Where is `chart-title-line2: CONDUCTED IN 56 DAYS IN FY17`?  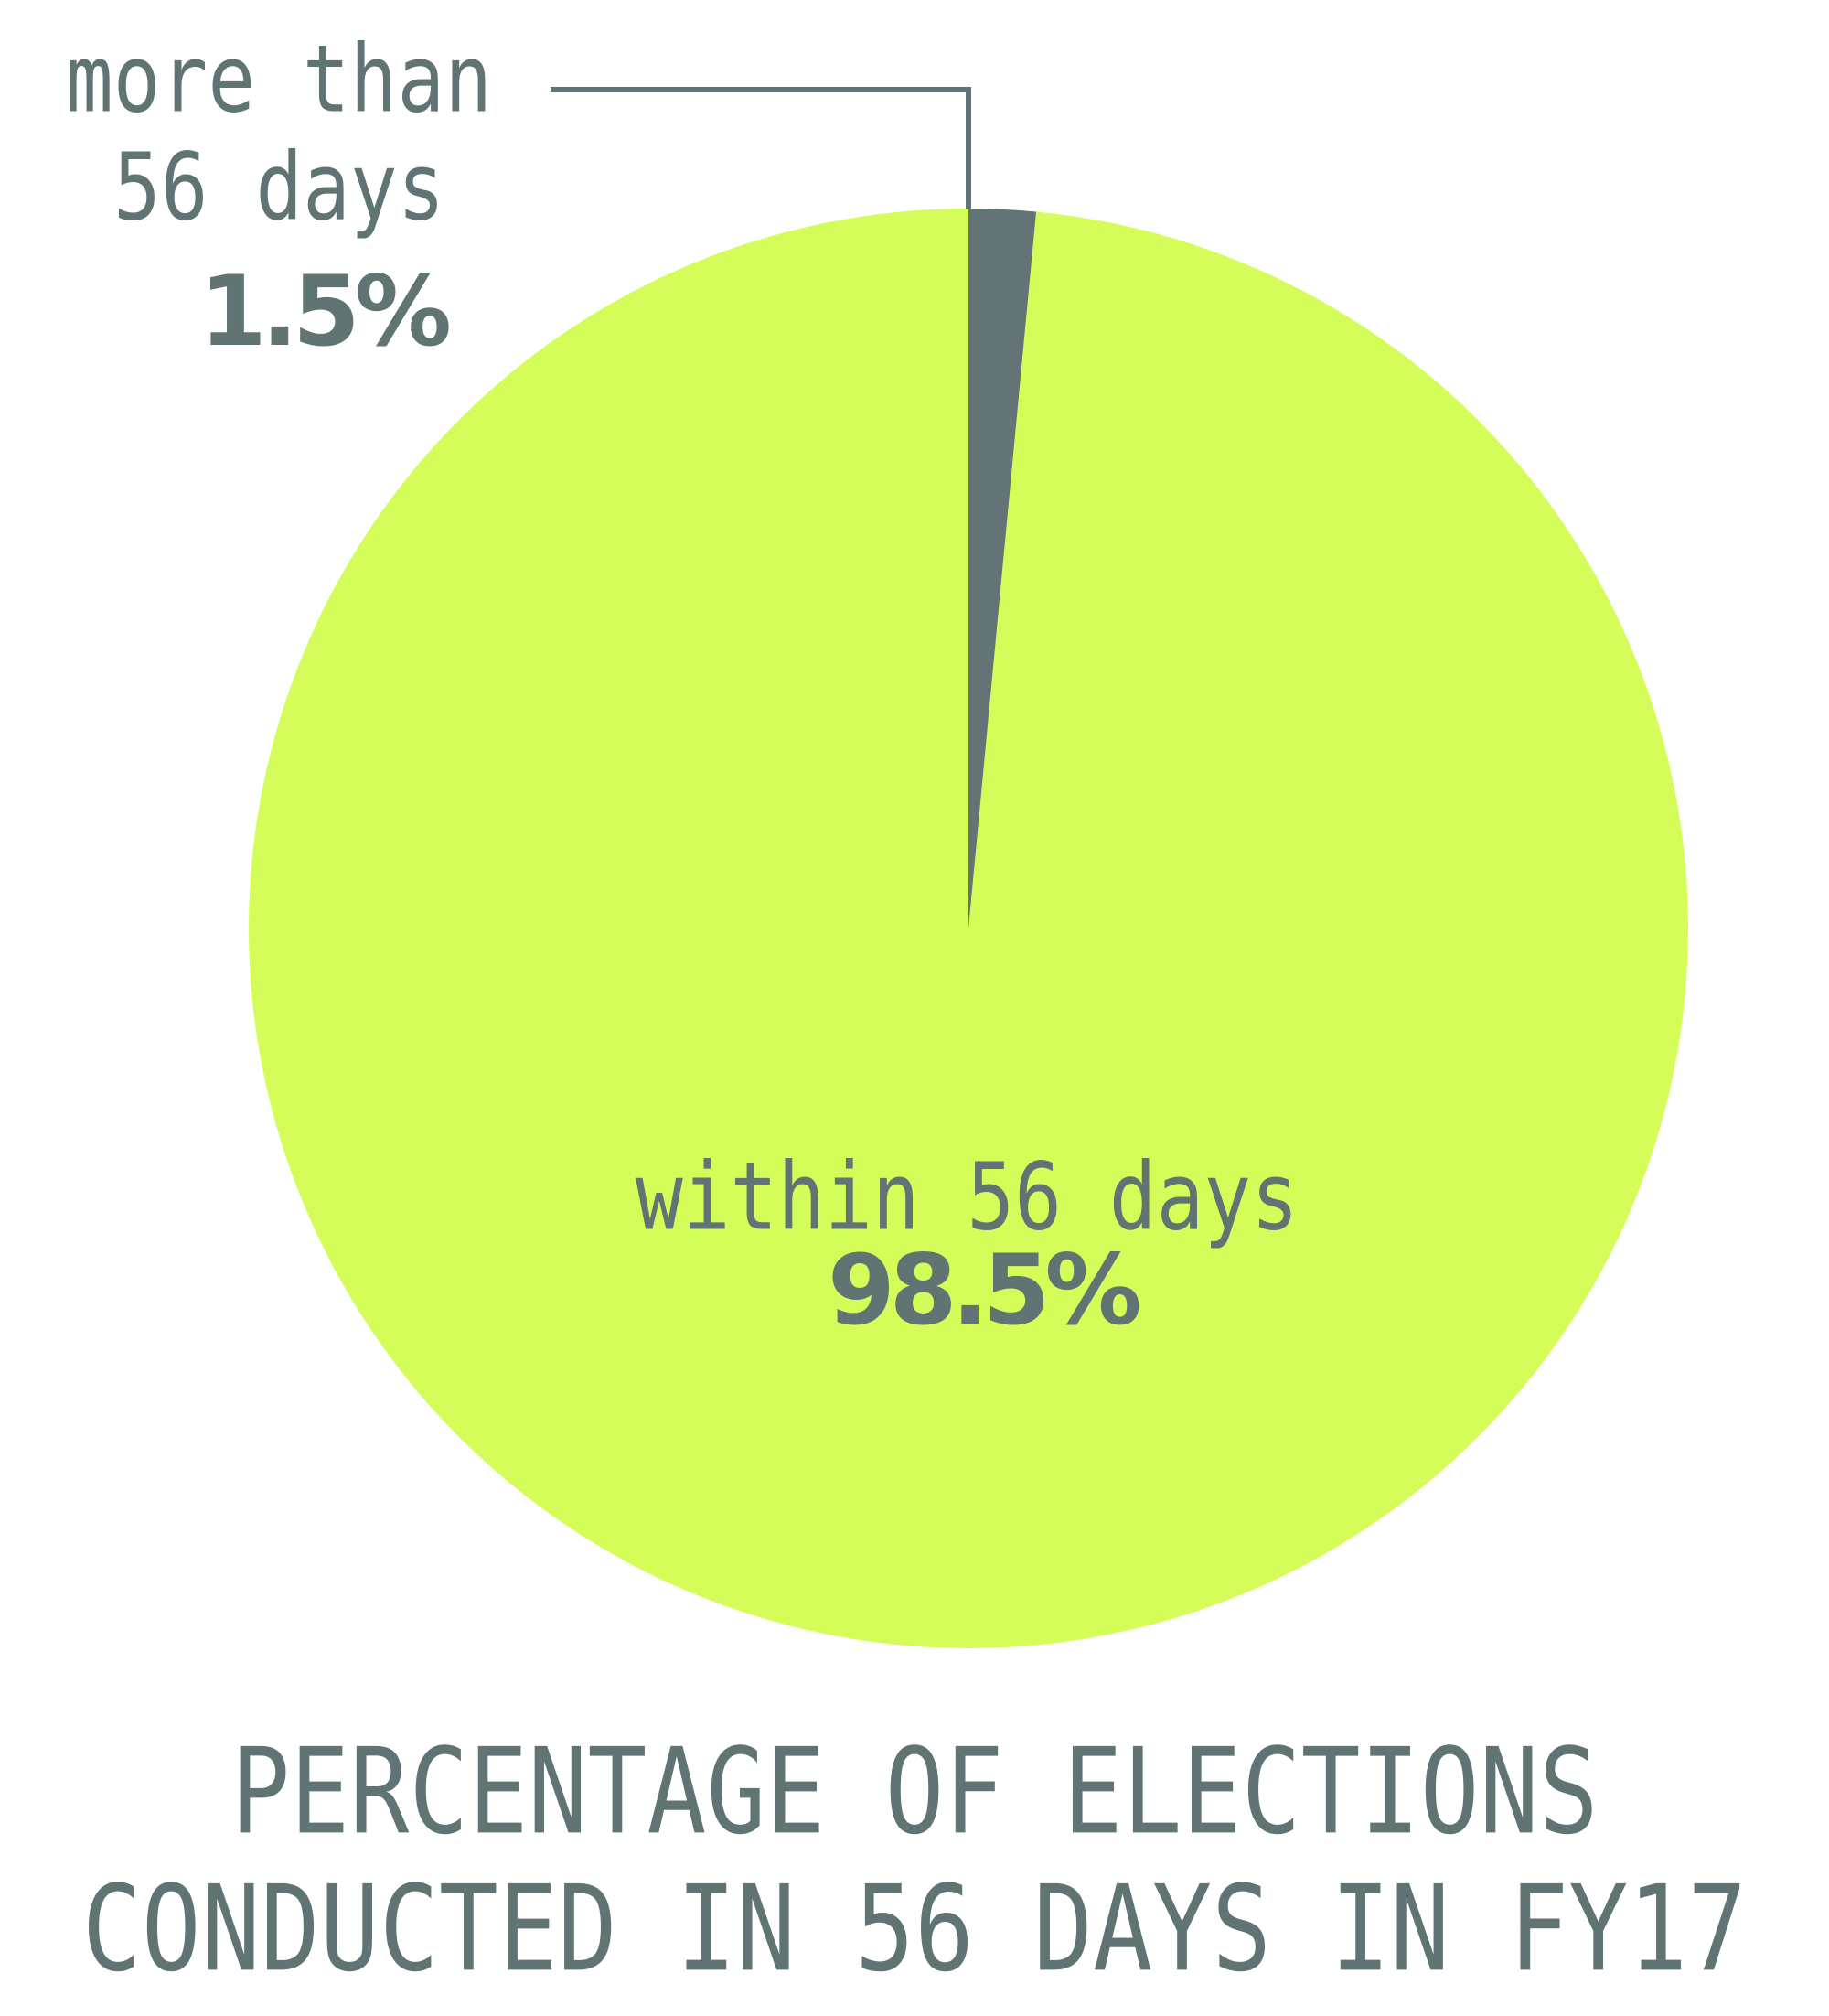 chart-title-line2: CONDUCTED IN 56 DAYS IN FY17 is located at coordinates (914, 1930).